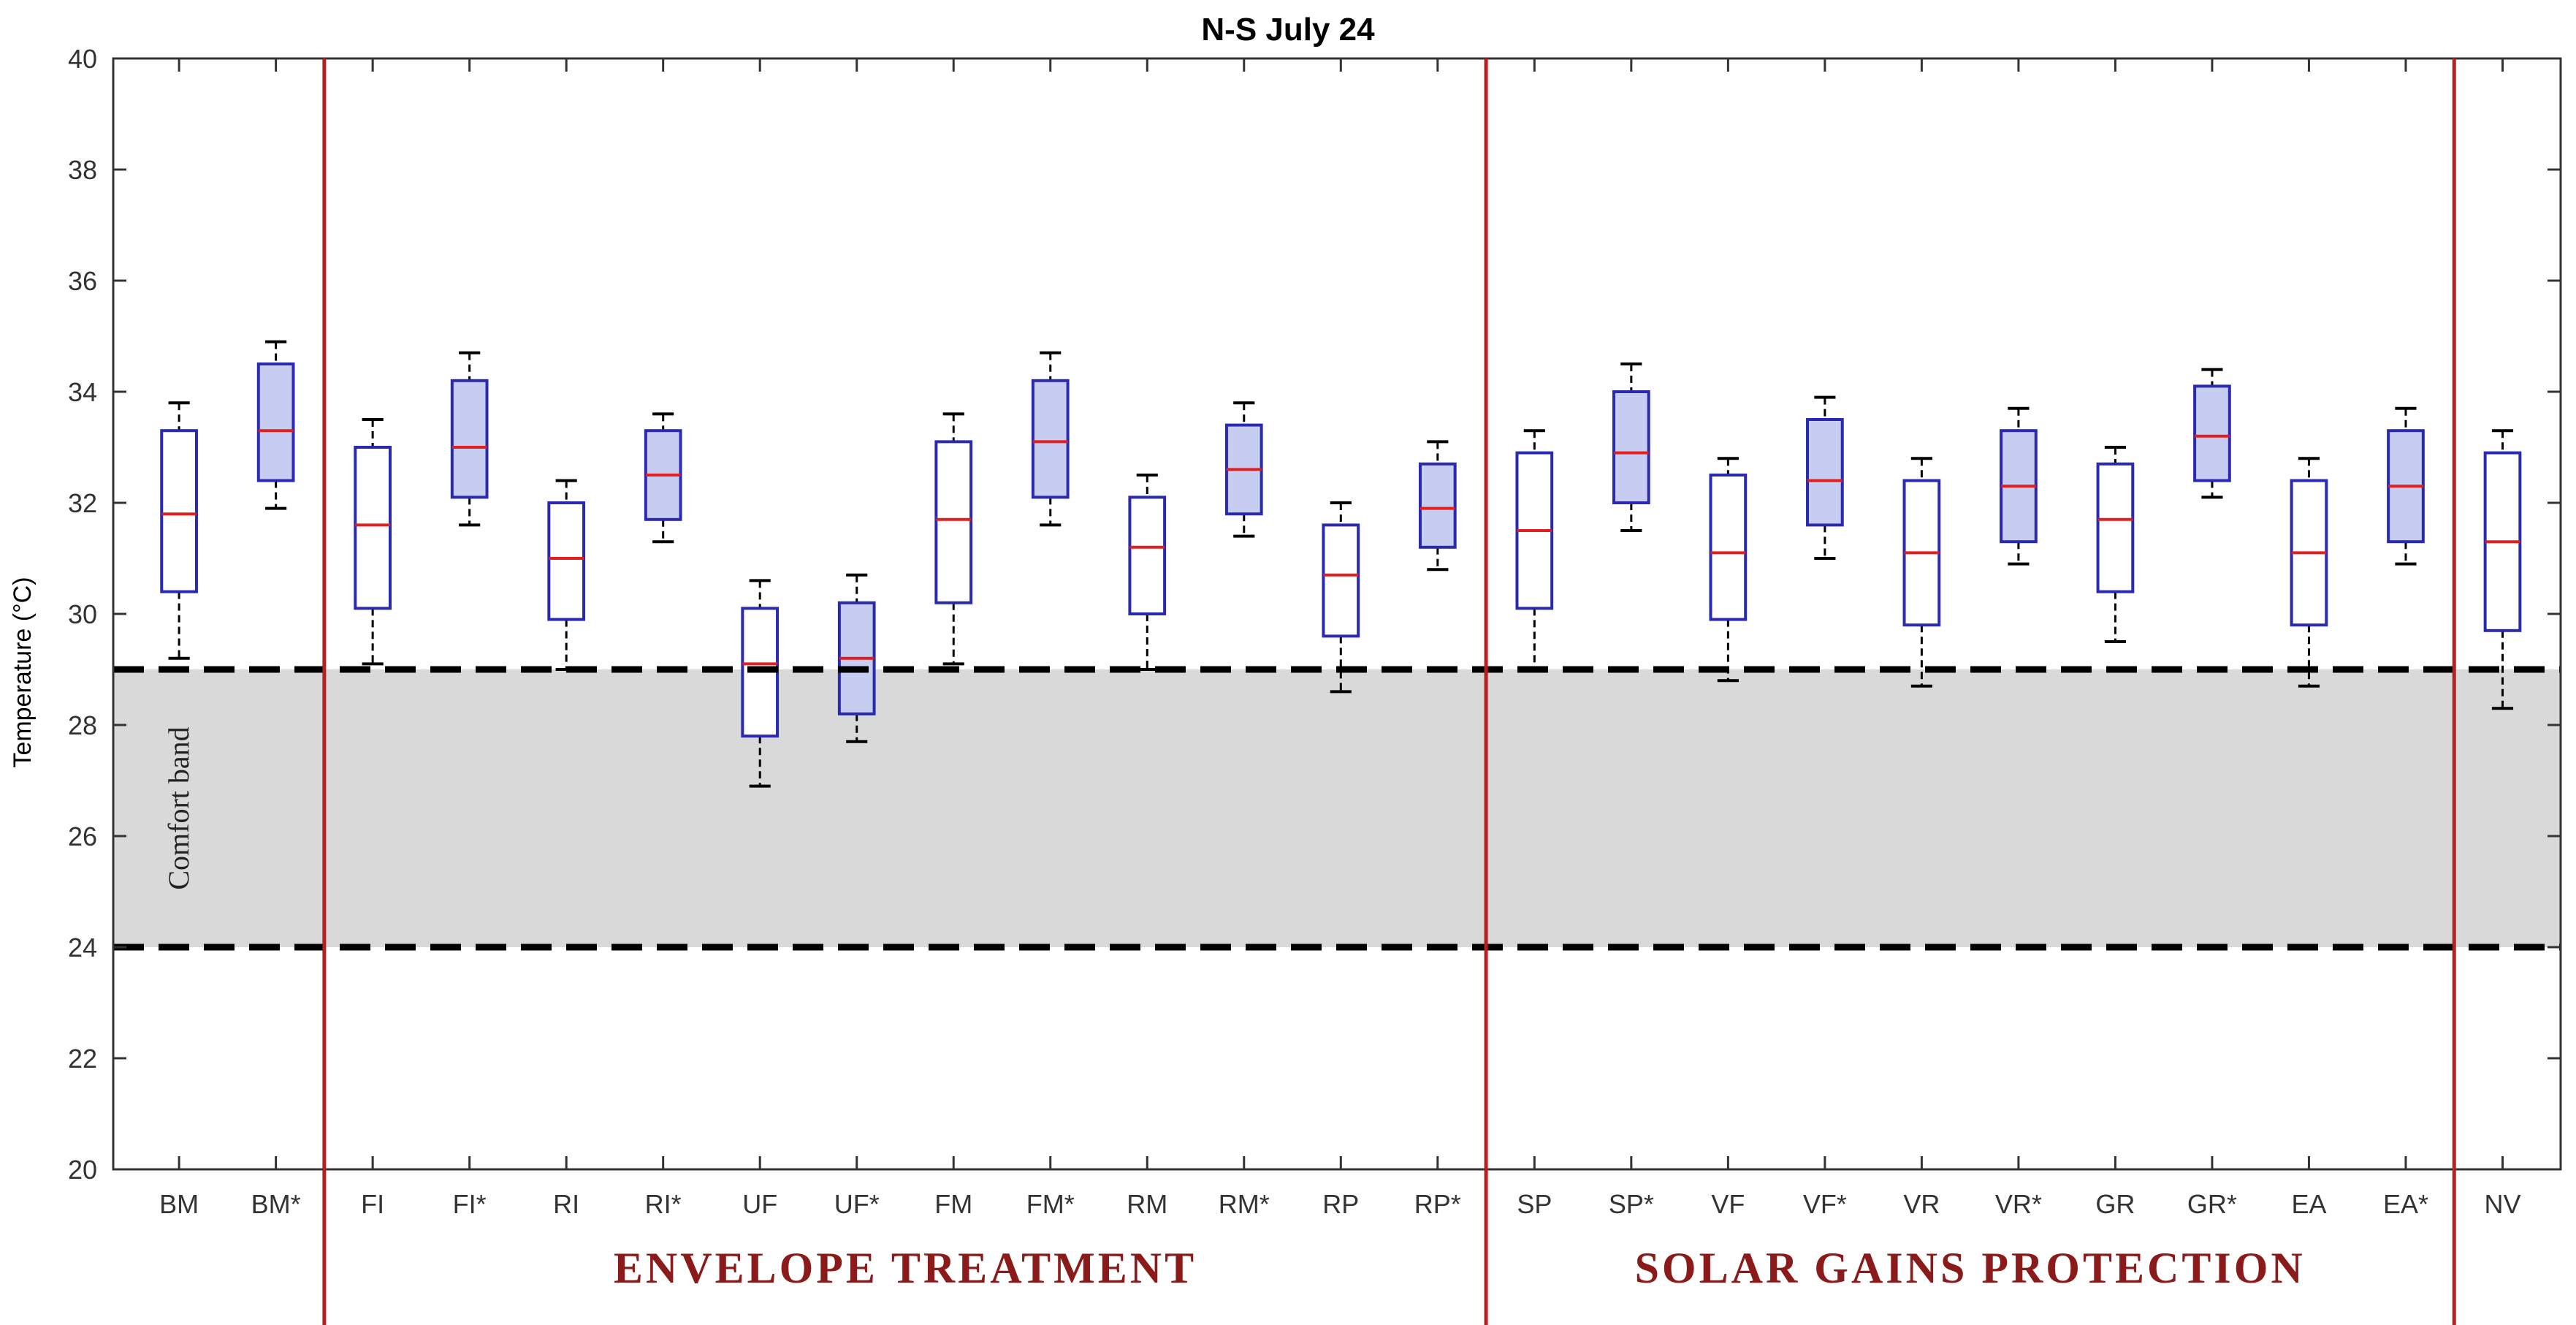 The width and height of the screenshot is (2576, 1325). Describe the element at coordinates (179, 1204) in the screenshot. I see `x-tick-label: BM` at that location.